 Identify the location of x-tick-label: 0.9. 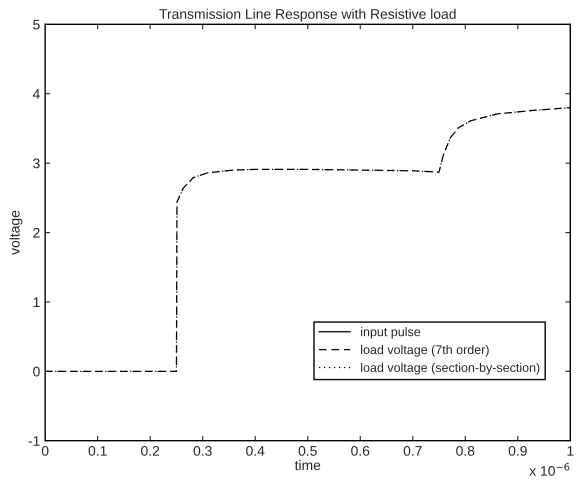
(517, 451).